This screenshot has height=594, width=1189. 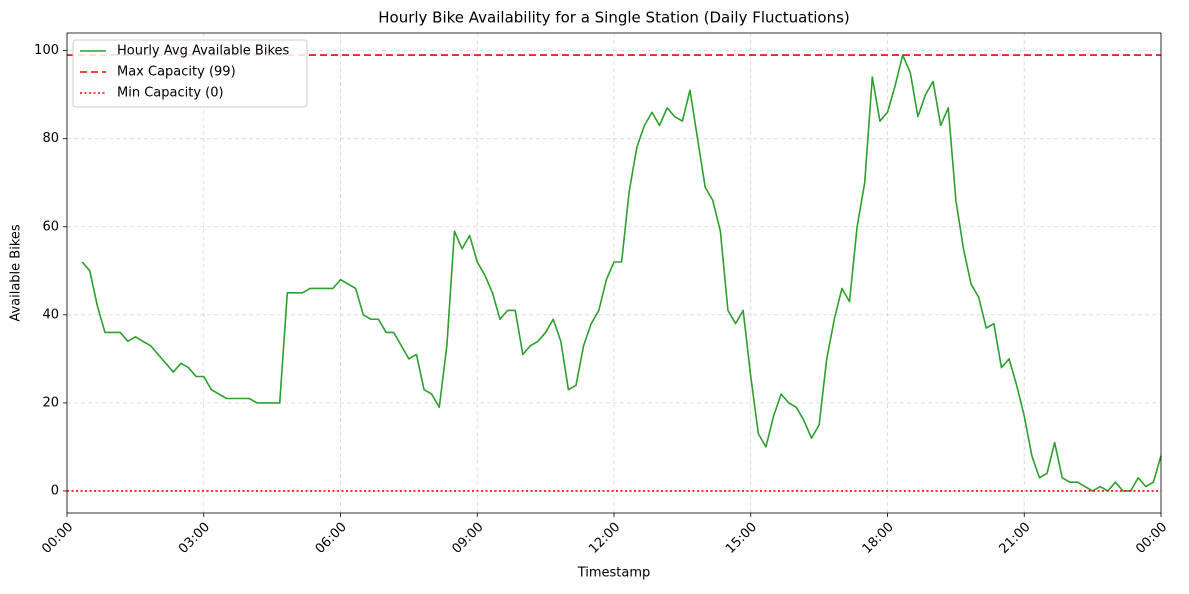 I want to click on y-axis-label: Available Bikes, so click(x=16, y=273).